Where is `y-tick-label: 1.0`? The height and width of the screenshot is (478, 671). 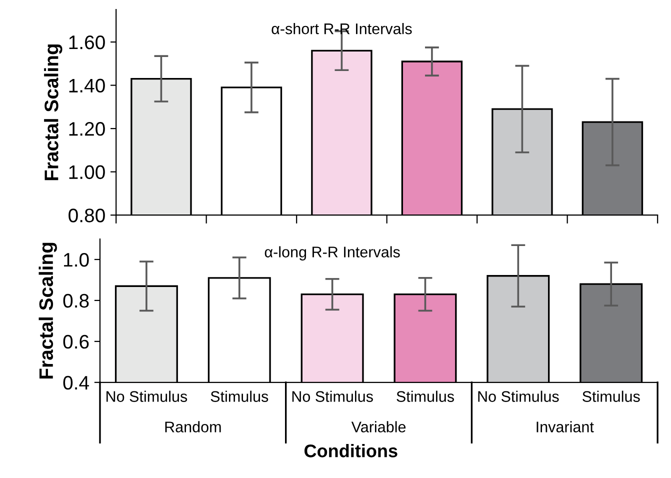 y-tick-label: 1.0 is located at coordinates (76, 259).